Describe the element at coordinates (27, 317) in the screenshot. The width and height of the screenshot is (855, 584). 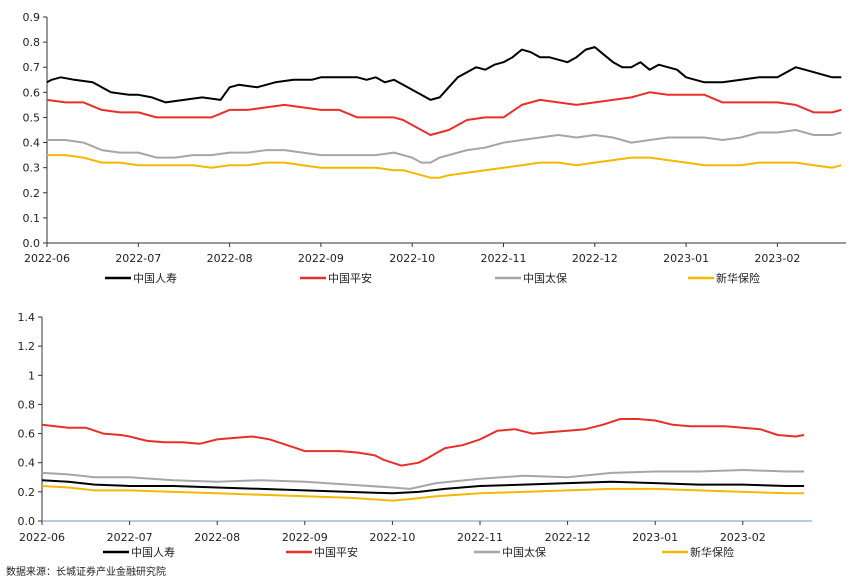
I see `y-tick-label: 1.4` at that location.